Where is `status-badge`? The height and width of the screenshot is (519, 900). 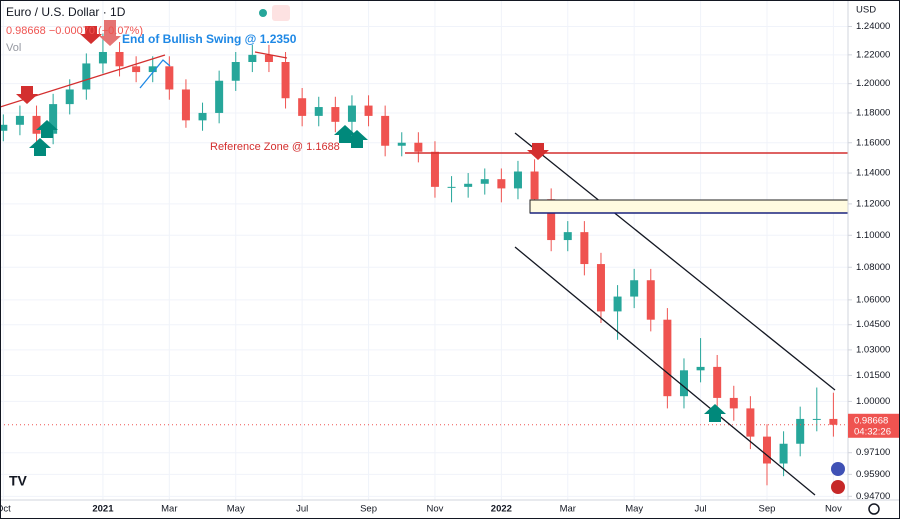 status-badge is located at coordinates (281, 13).